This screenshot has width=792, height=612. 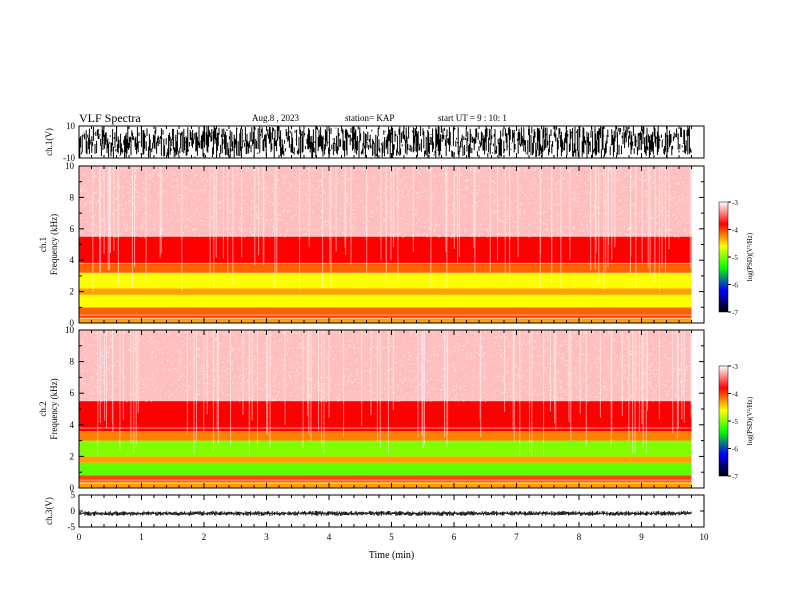 What do you see at coordinates (391, 555) in the screenshot?
I see `time-axis-label: Time (min)` at bounding box center [391, 555].